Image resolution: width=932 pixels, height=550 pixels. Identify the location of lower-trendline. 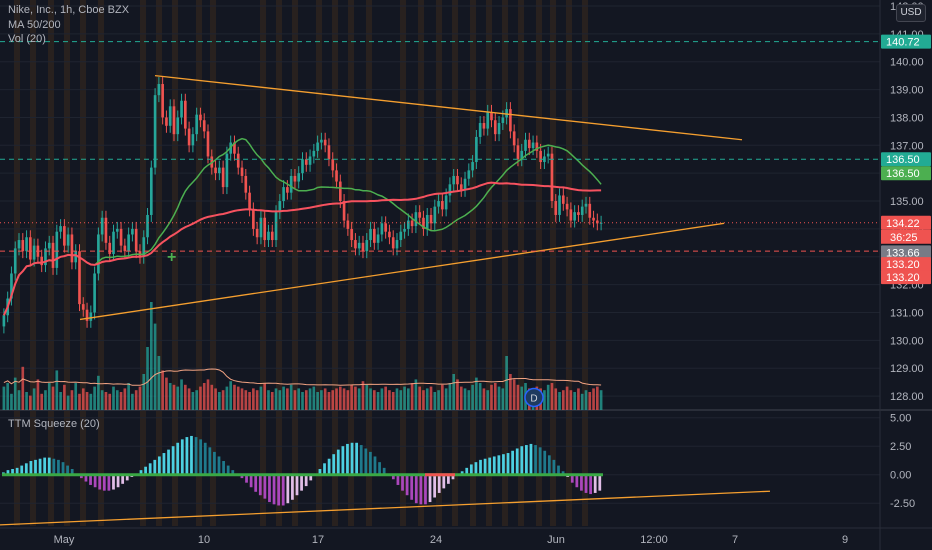
(402, 271).